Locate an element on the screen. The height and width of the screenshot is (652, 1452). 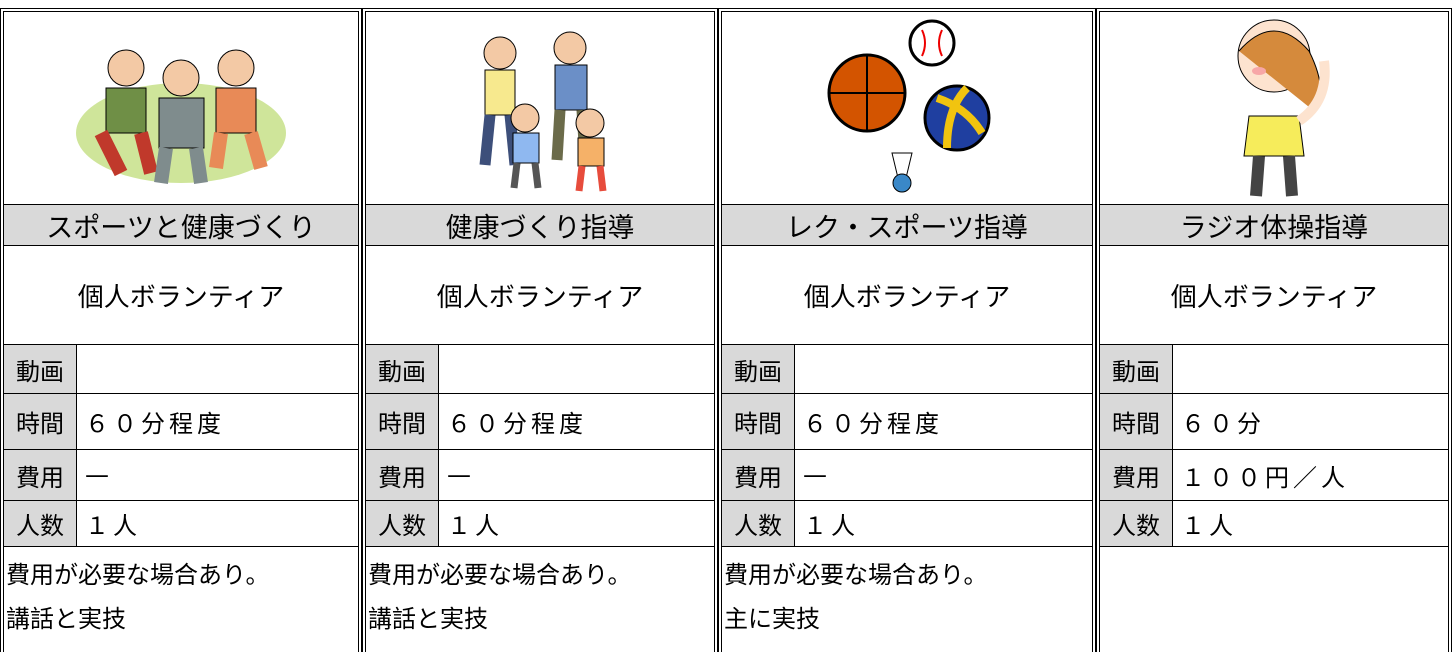
row-value: ６０分 is located at coordinates (1223, 424).